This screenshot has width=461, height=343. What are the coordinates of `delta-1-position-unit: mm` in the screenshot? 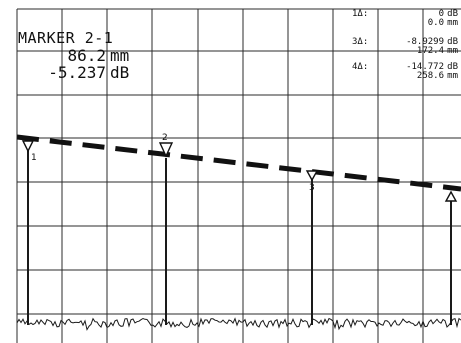 It's located at (452, 23).